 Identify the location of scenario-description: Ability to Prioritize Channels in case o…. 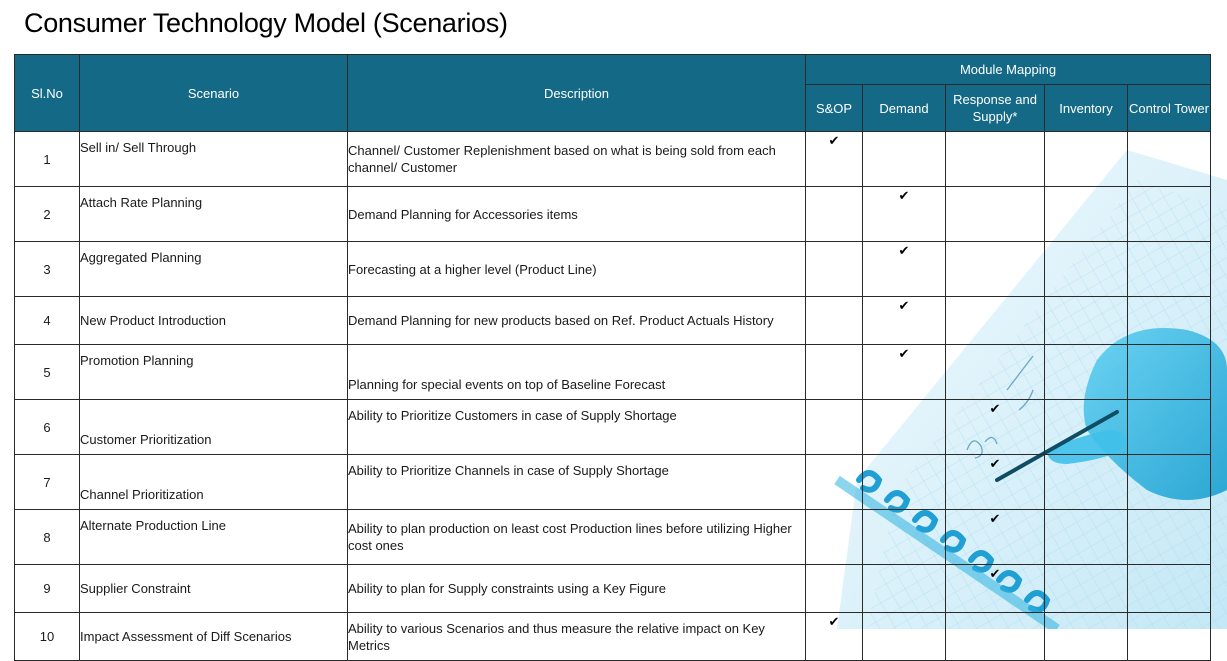
(576, 482).